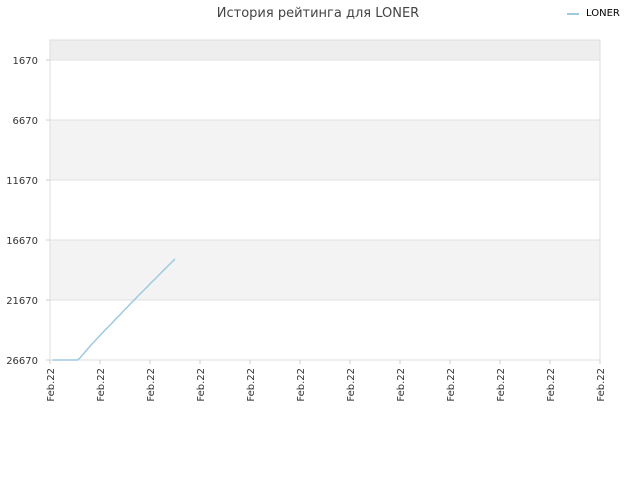 Image resolution: width=640 pixels, height=480 pixels. What do you see at coordinates (22, 301) in the screenshot?
I see `y-tick-label: 21670` at bounding box center [22, 301].